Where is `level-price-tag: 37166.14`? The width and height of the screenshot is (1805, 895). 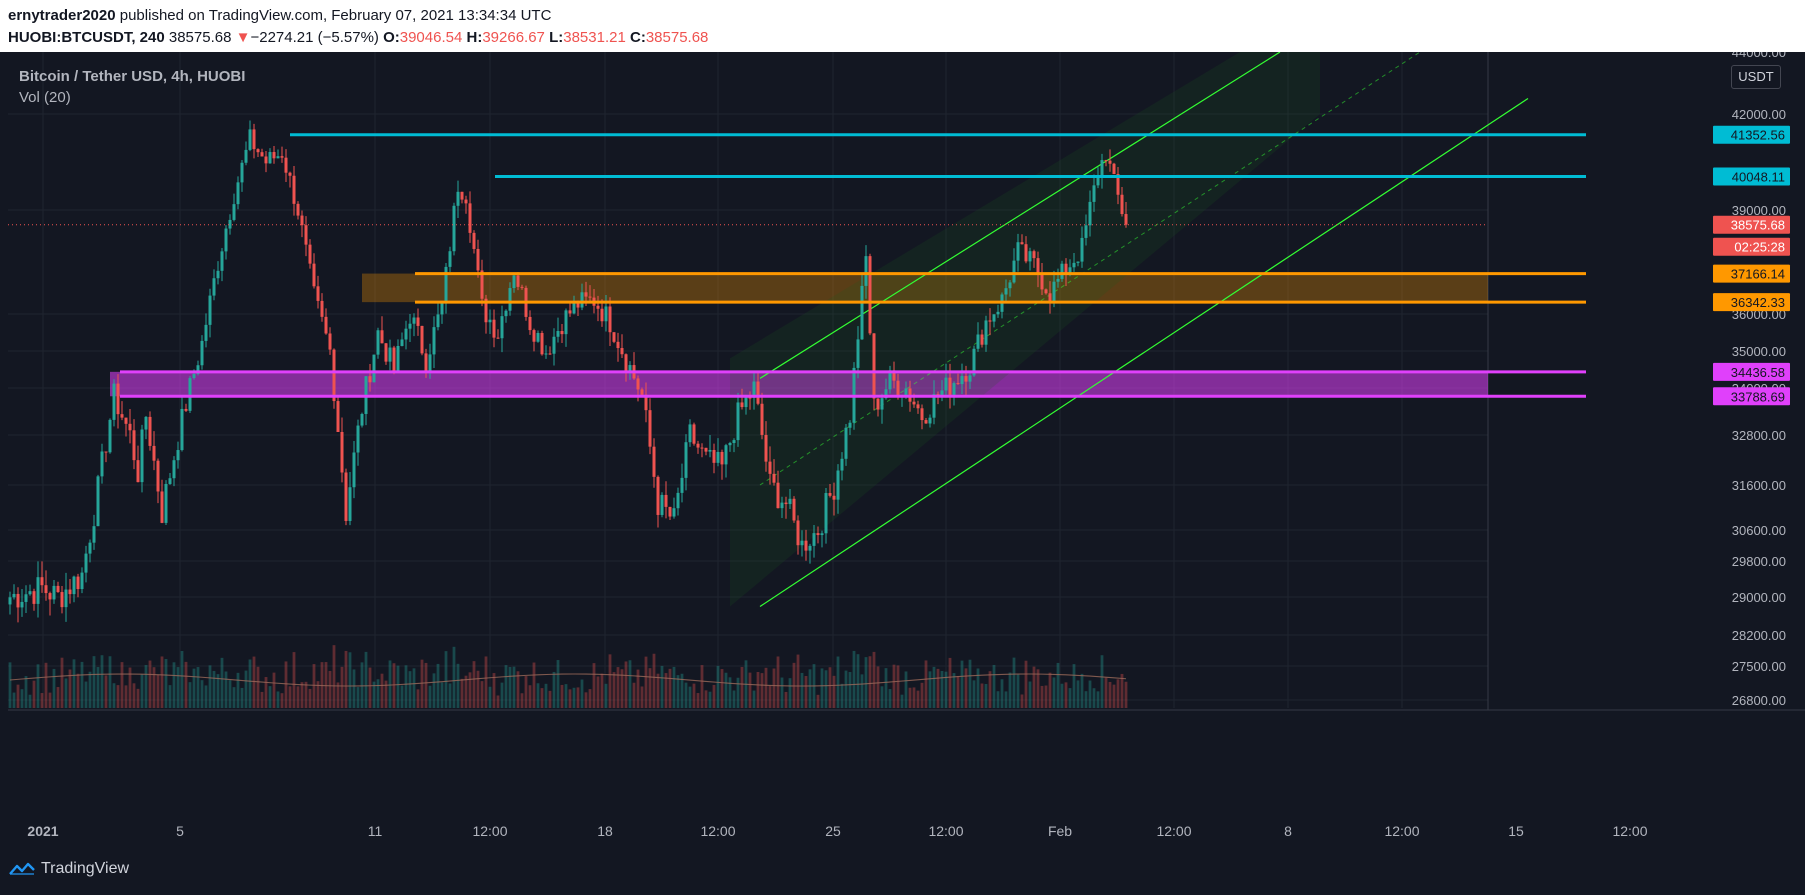 level-price-tag: 37166.14 is located at coordinates (1758, 274).